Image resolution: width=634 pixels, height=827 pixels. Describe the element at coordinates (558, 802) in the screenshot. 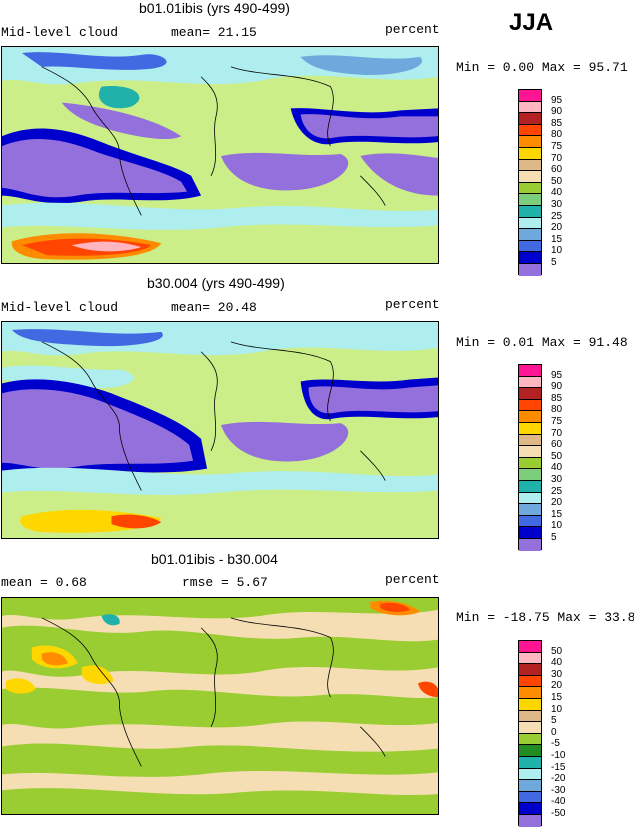

I see `colorbar-label: -40` at that location.